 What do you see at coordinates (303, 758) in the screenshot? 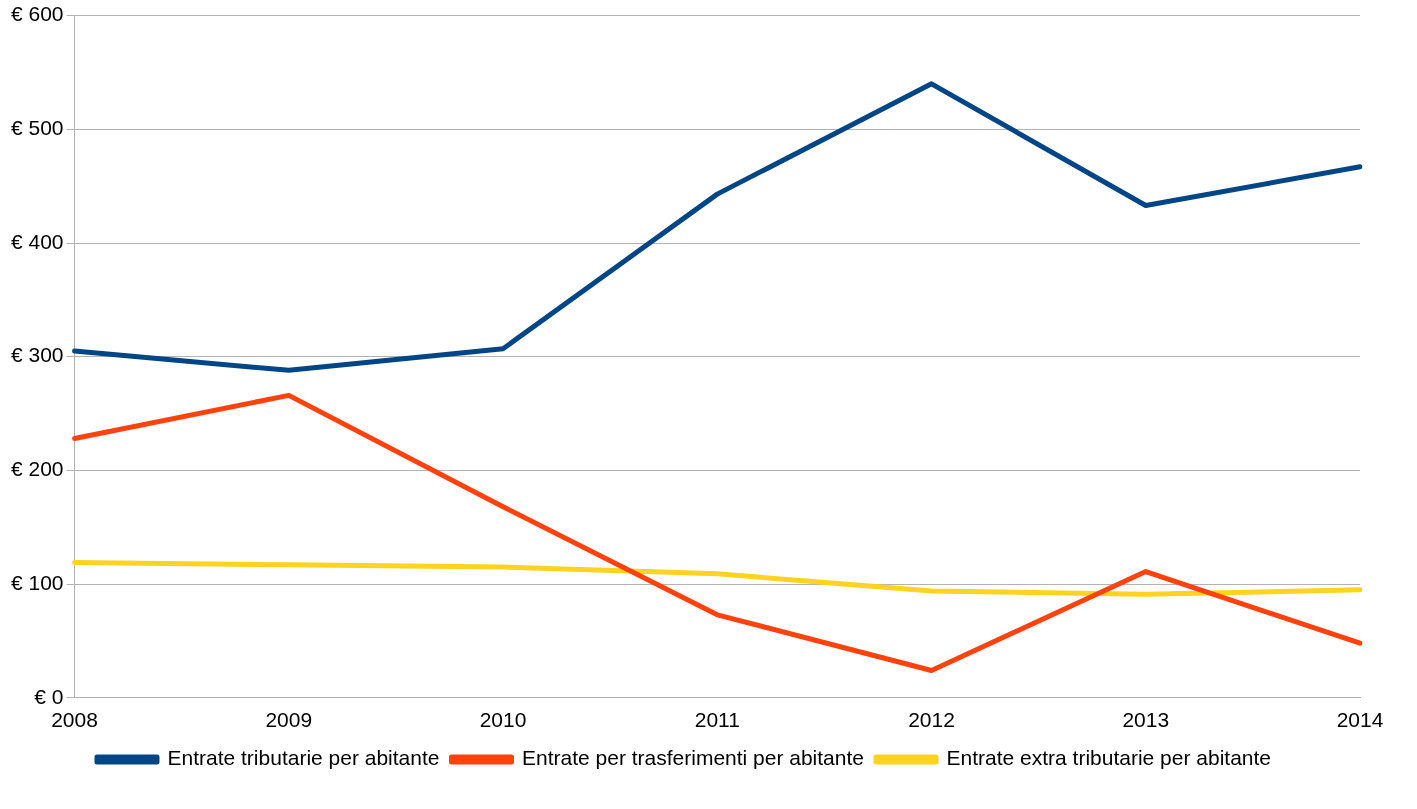
I see `legend-label: Entrate tributarie per abitante` at bounding box center [303, 758].